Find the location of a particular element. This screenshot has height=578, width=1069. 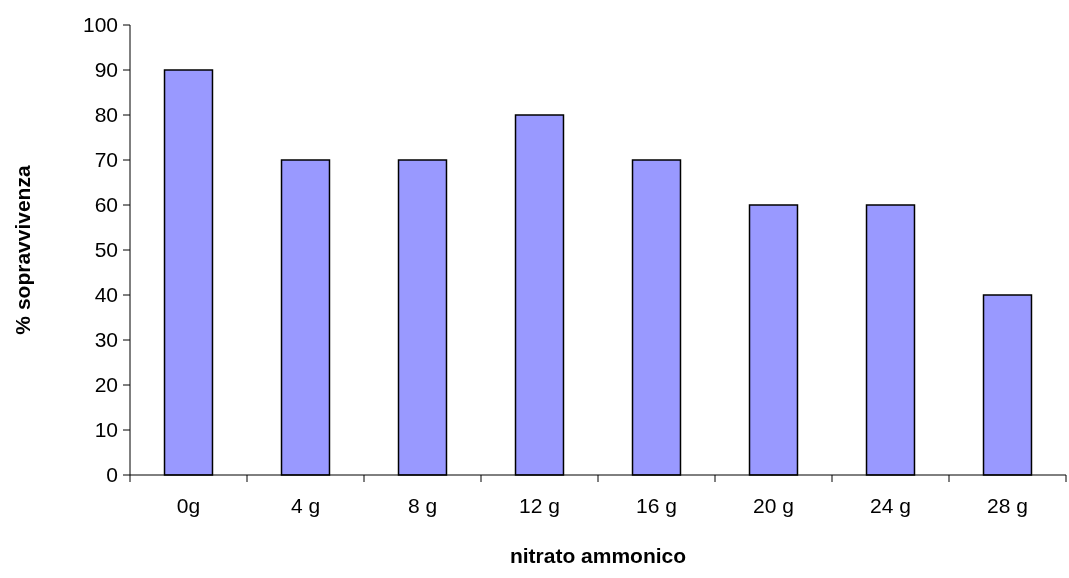

y-tick-label: 30 is located at coordinates (106, 340).